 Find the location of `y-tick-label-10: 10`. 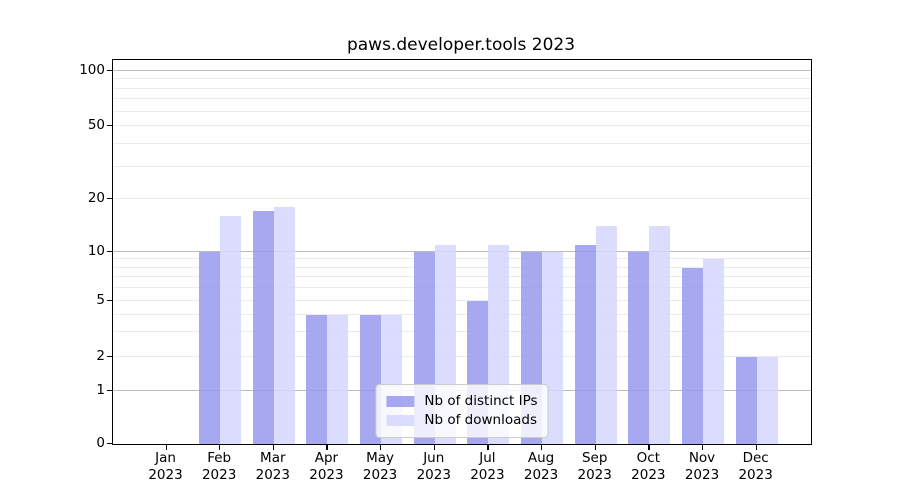

y-tick-label-10: 10 is located at coordinates (96, 251).